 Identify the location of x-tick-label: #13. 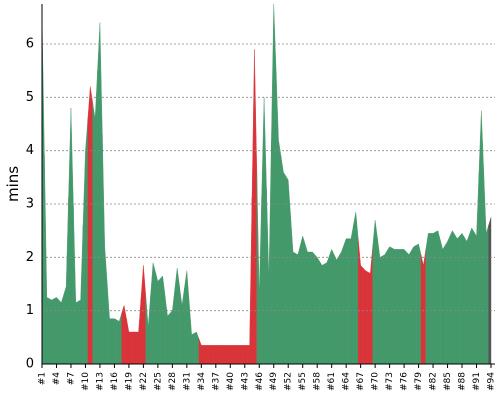
(100, 381).